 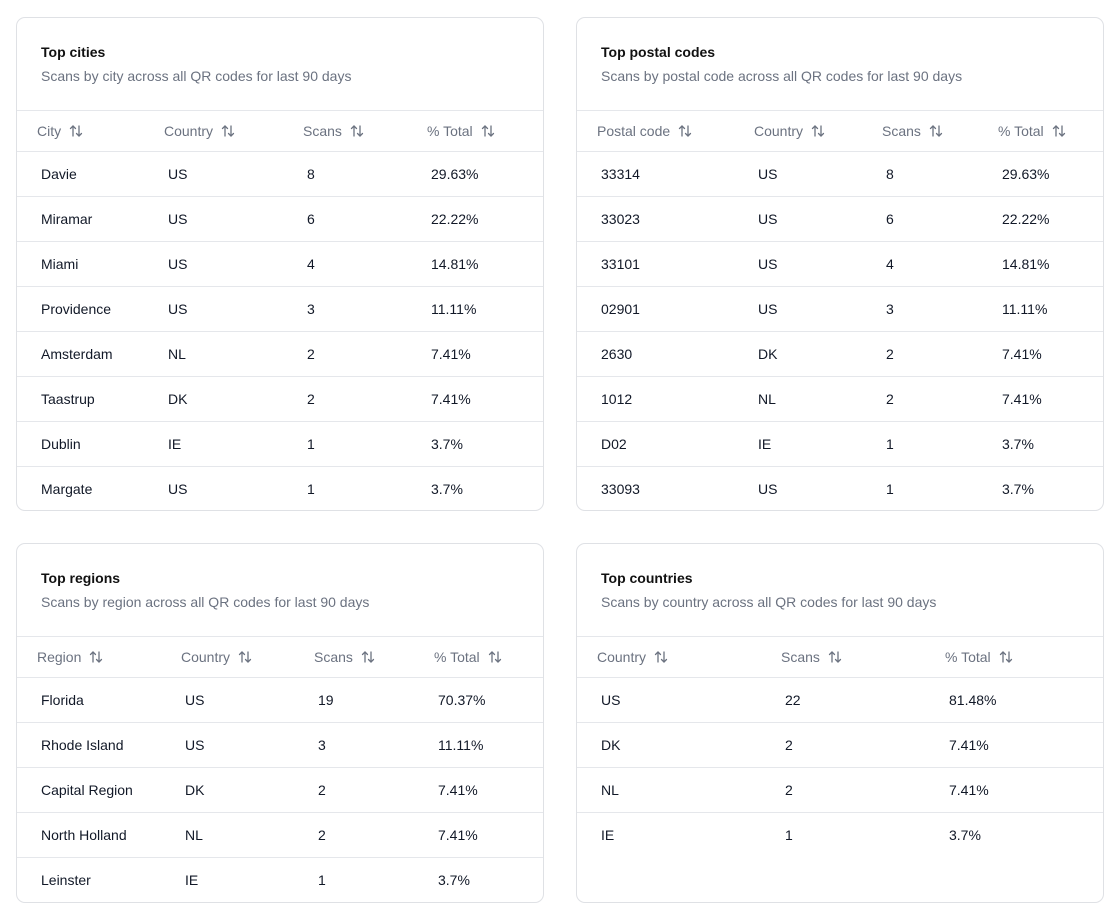 I want to click on table-row: 02901 US 3 11.11%, so click(x=840, y=309).